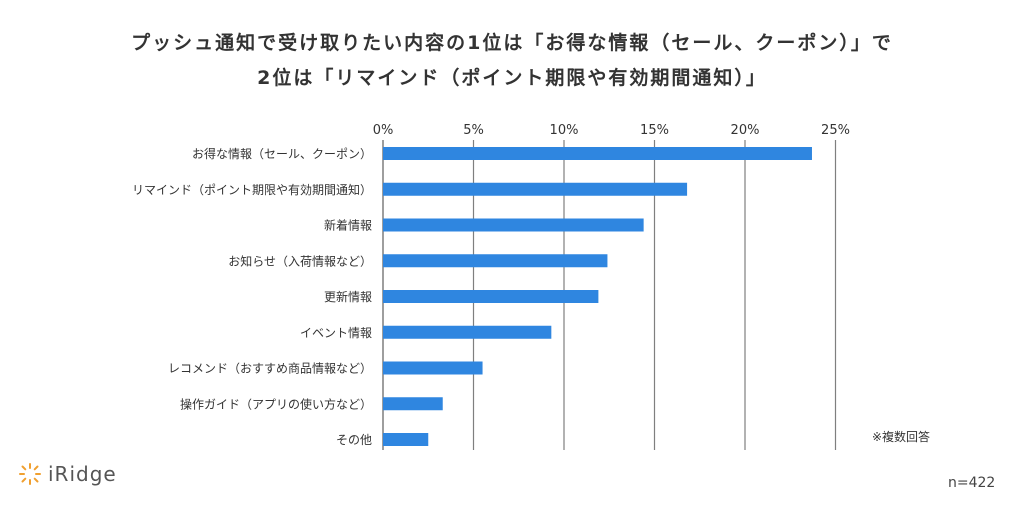 The width and height of the screenshot is (1024, 511). Describe the element at coordinates (564, 130) in the screenshot. I see `x-tick-label: 10%` at that location.